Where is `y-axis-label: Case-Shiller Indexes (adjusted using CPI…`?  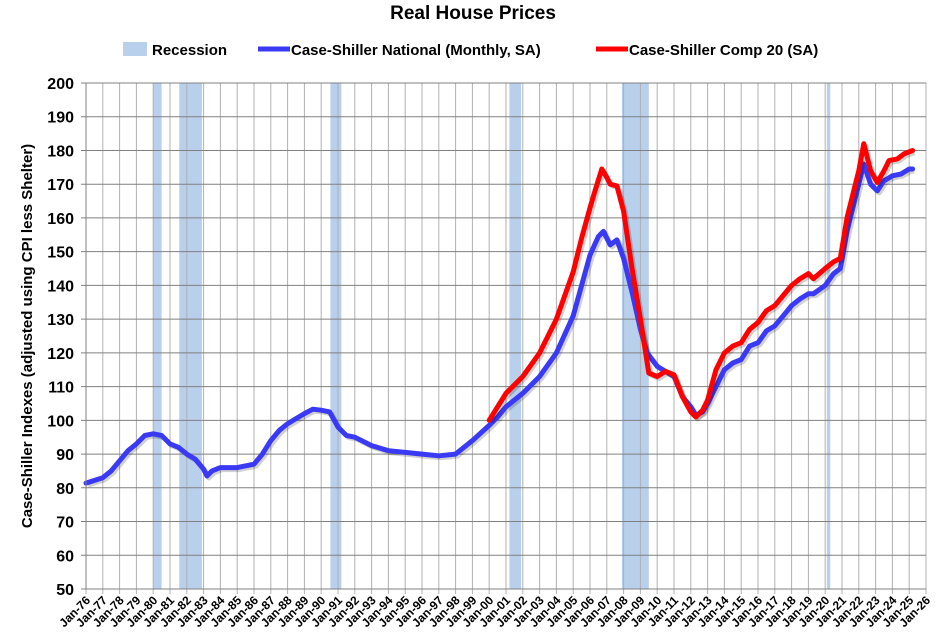 y-axis-label: Case-Shiller Indexes (adjusted using CPI… is located at coordinates (27, 336).